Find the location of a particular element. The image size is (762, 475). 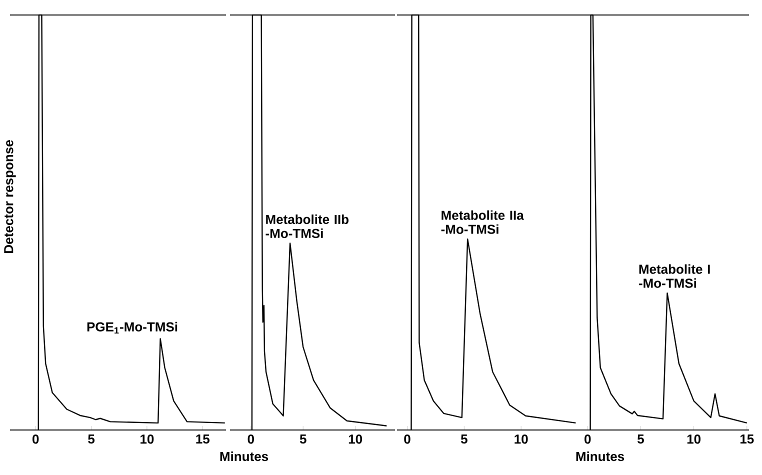

y-axis-title: Detector response is located at coordinates (10, 196).